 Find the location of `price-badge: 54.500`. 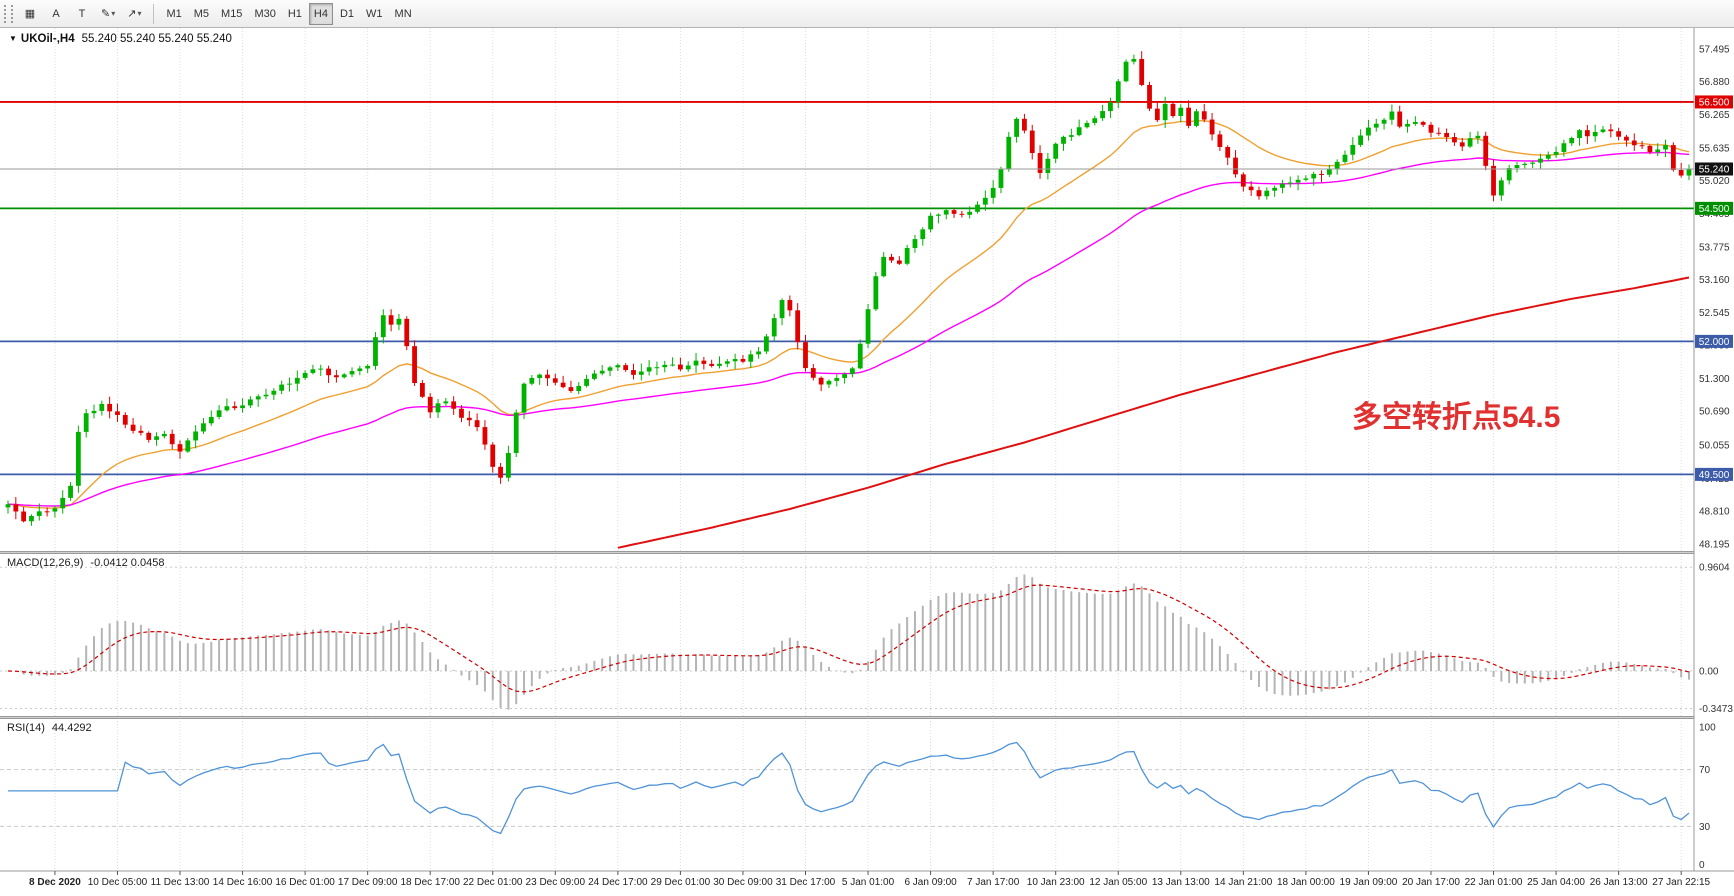

price-badge: 54.500 is located at coordinates (1714, 208).